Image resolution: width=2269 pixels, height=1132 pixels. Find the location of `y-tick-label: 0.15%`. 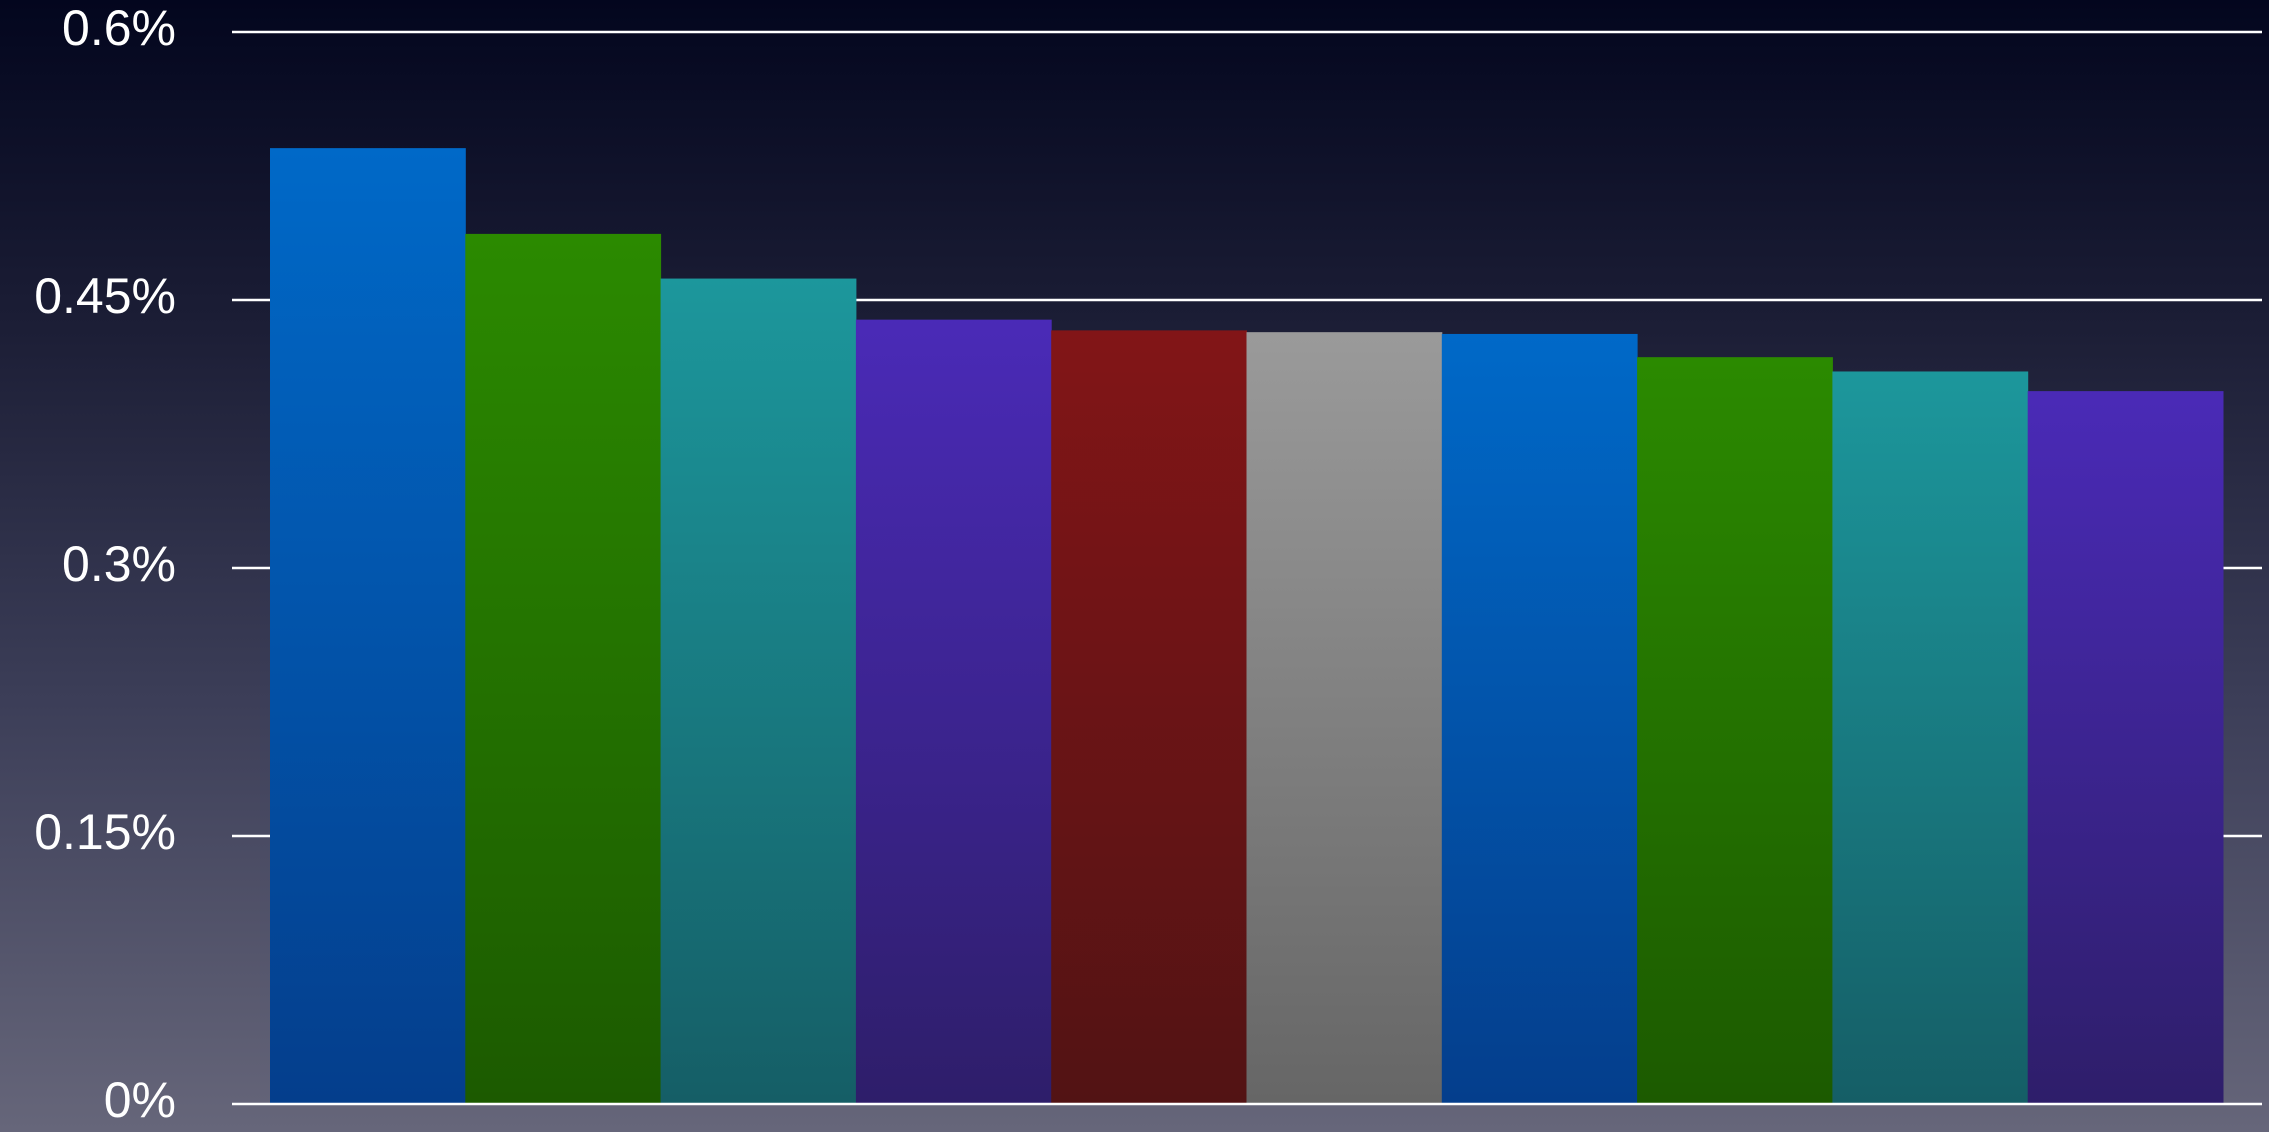

y-tick-label: 0.15% is located at coordinates (105, 832).